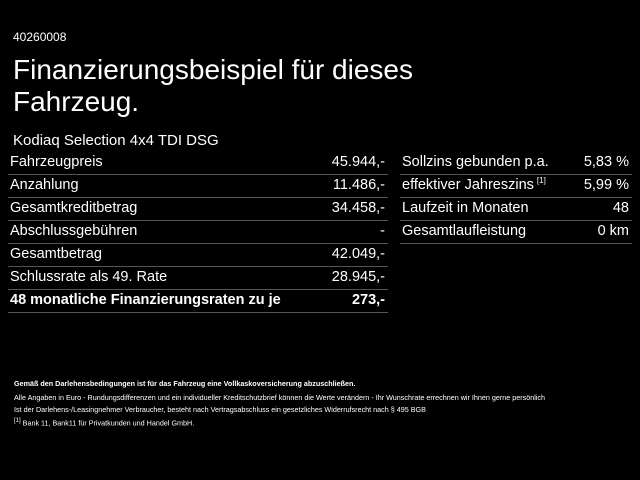 This screenshot has width=640, height=480. Describe the element at coordinates (40, 37) in the screenshot. I see `id: 40260008` at that location.